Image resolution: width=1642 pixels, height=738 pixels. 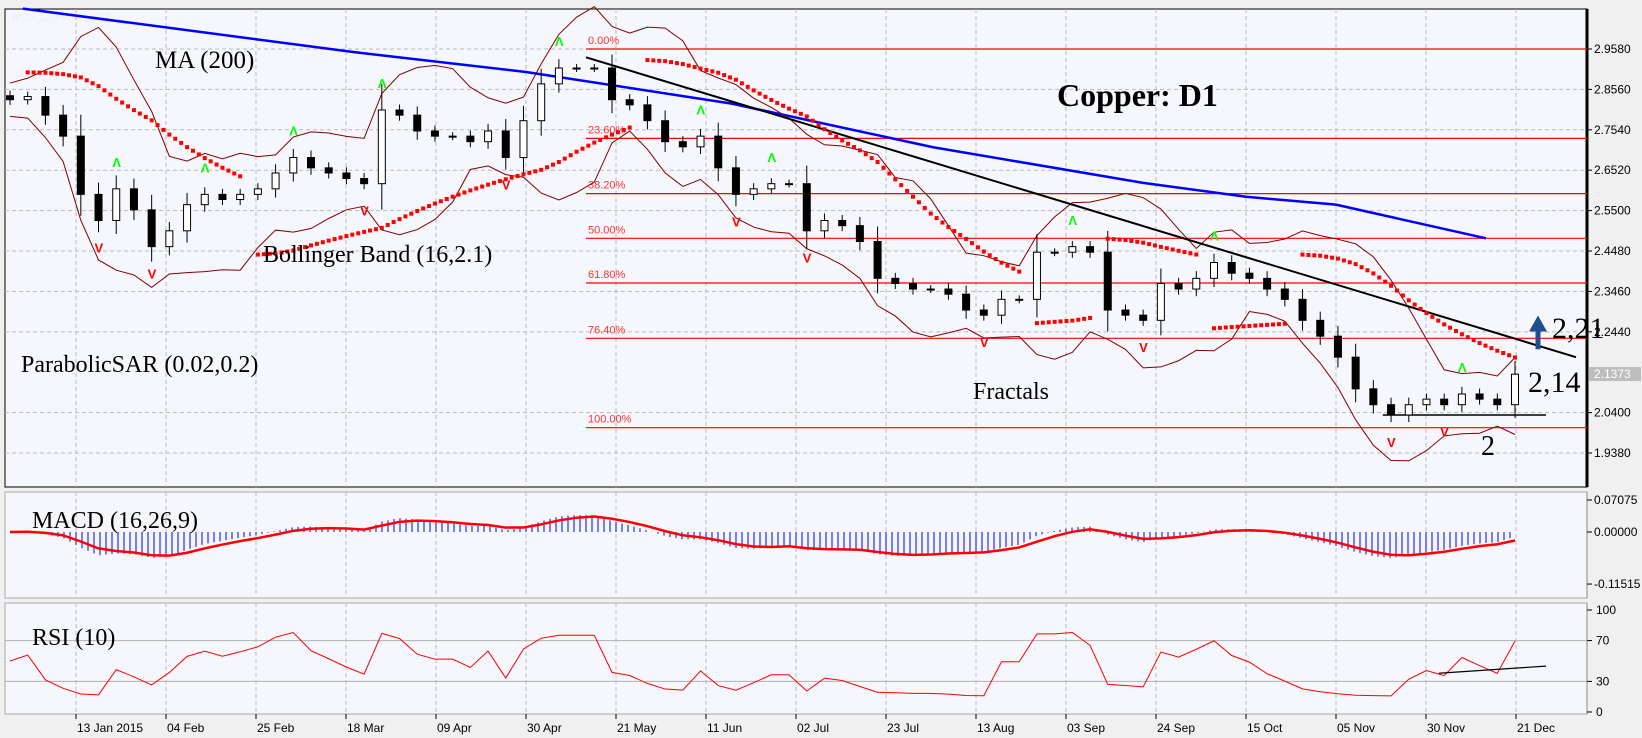 I want to click on fibonacci-level-label: 0.00%, so click(x=603, y=41).